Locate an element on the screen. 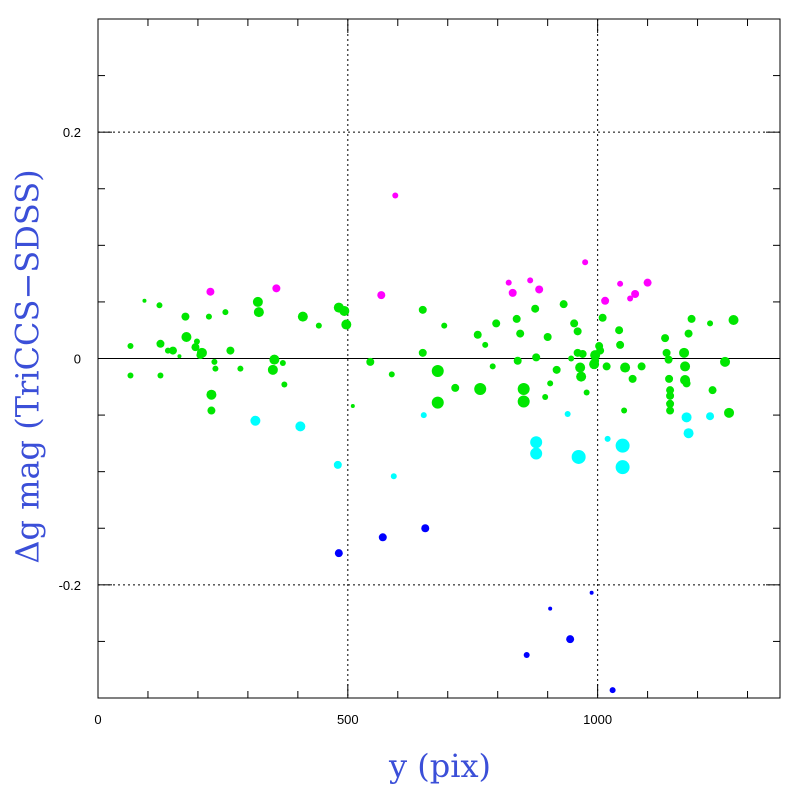  x-axis-label: y (pix) is located at coordinates (439, 766).